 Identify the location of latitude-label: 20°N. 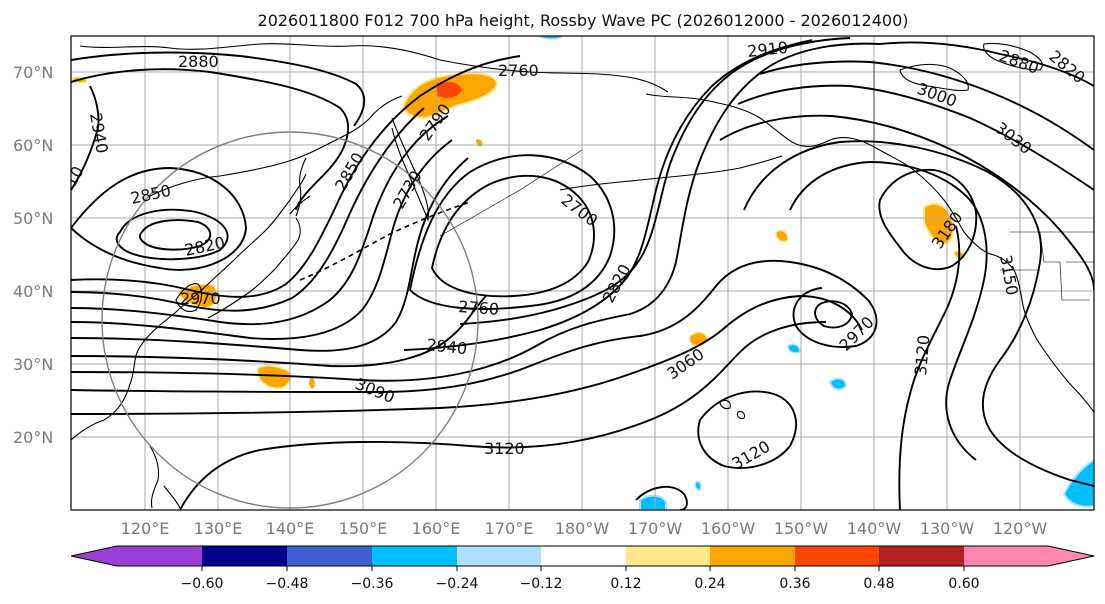
(33, 437).